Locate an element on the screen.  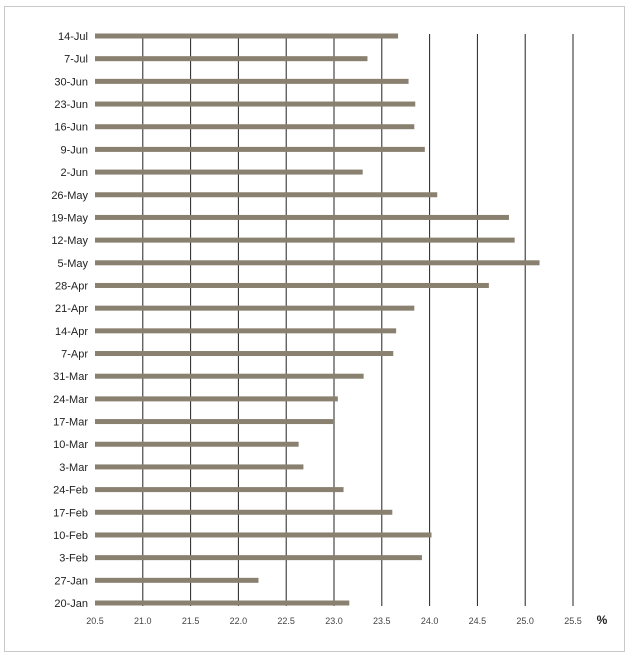
bar-5-May is located at coordinates (317, 263).